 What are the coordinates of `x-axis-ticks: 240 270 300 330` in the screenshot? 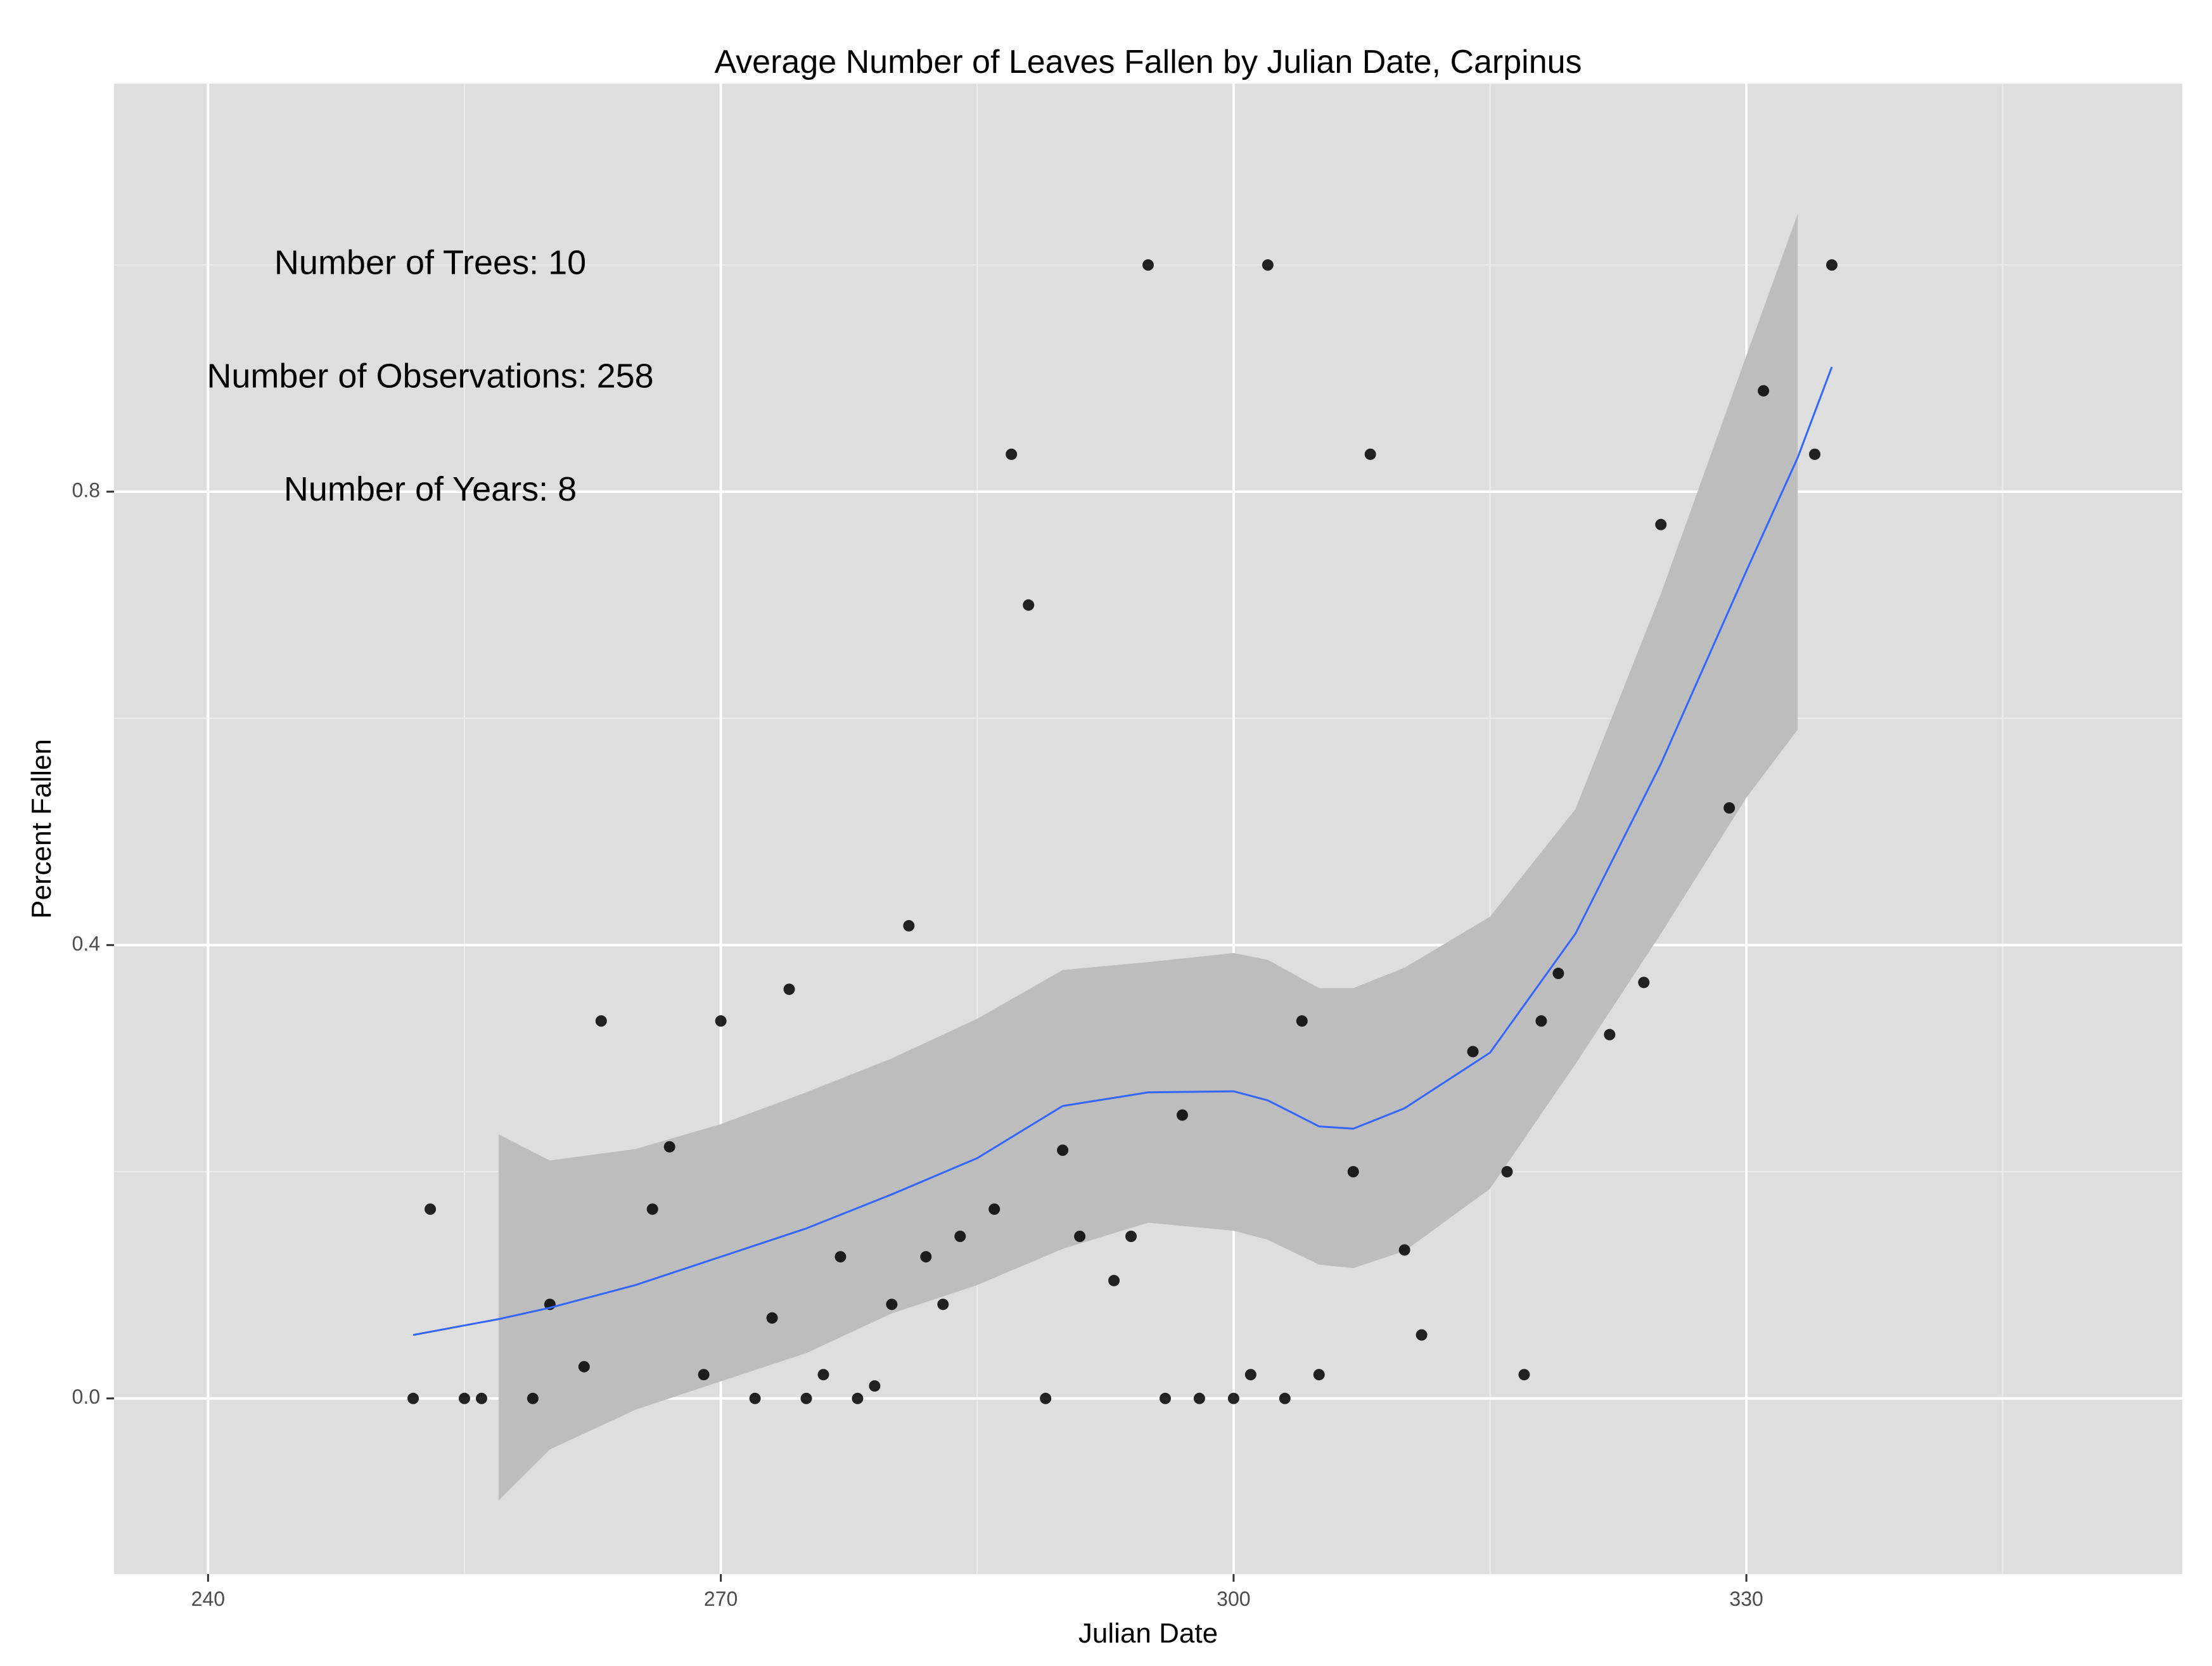 It's located at (977, 1592).